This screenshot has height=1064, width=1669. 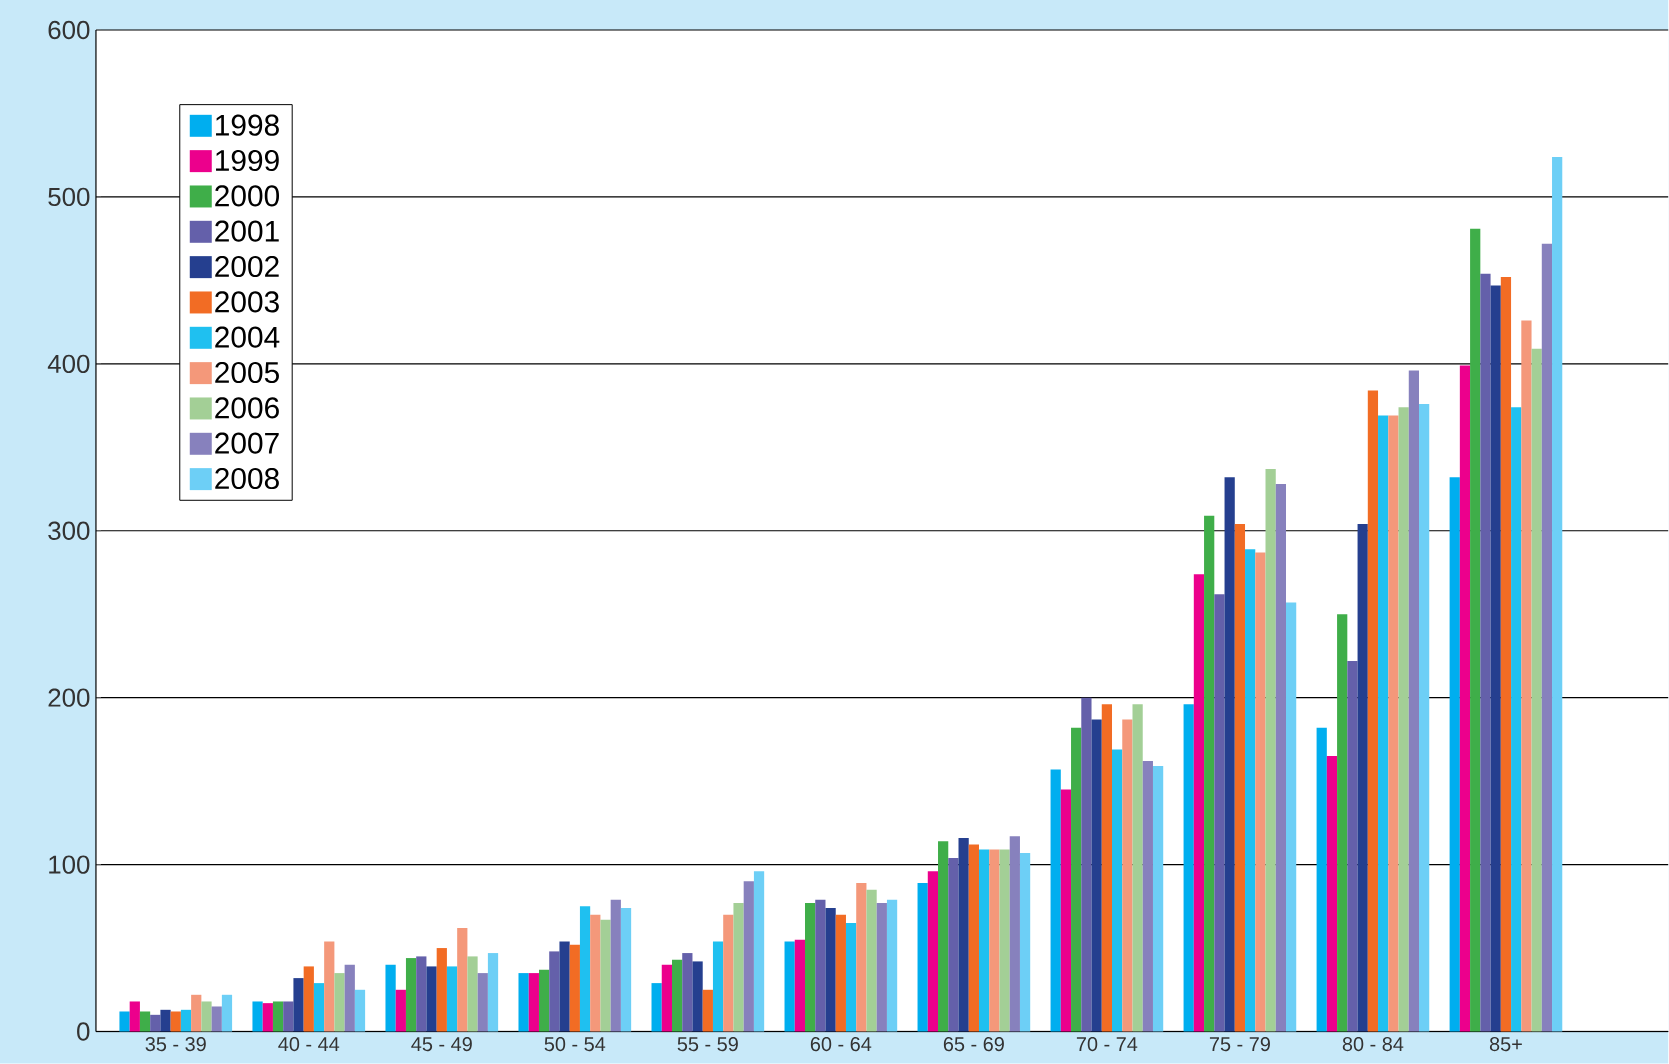 I want to click on x-tick-label: 35 - 39, so click(x=175, y=1044).